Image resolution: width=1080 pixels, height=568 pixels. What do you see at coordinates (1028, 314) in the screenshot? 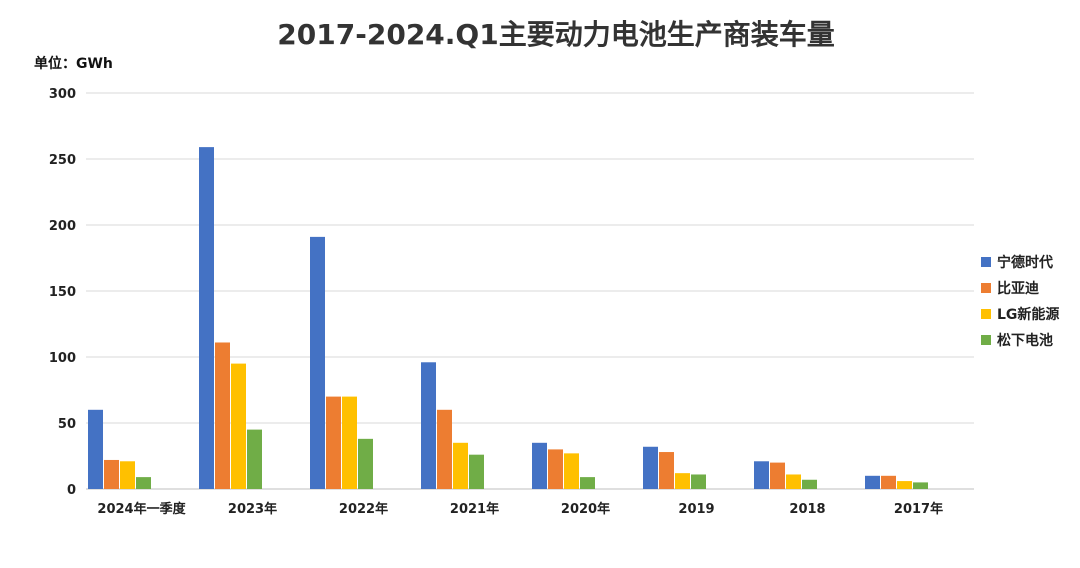
I see `legend-label: LG新能源` at bounding box center [1028, 314].